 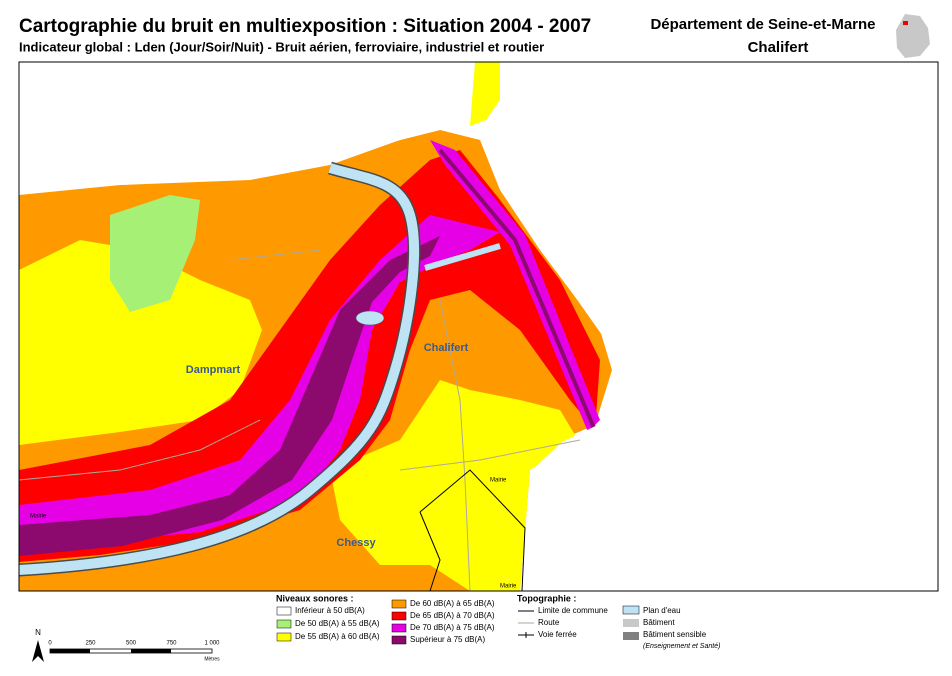 I want to click on lake, so click(x=370, y=318).